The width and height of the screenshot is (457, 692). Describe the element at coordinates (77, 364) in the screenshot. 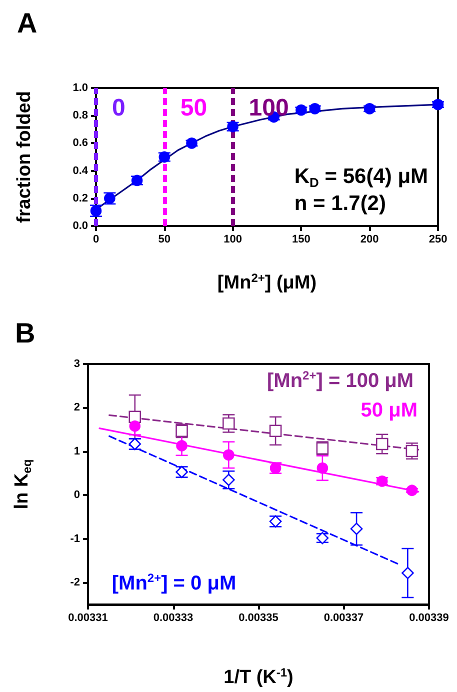

I see `y-tick-label: 3` at that location.